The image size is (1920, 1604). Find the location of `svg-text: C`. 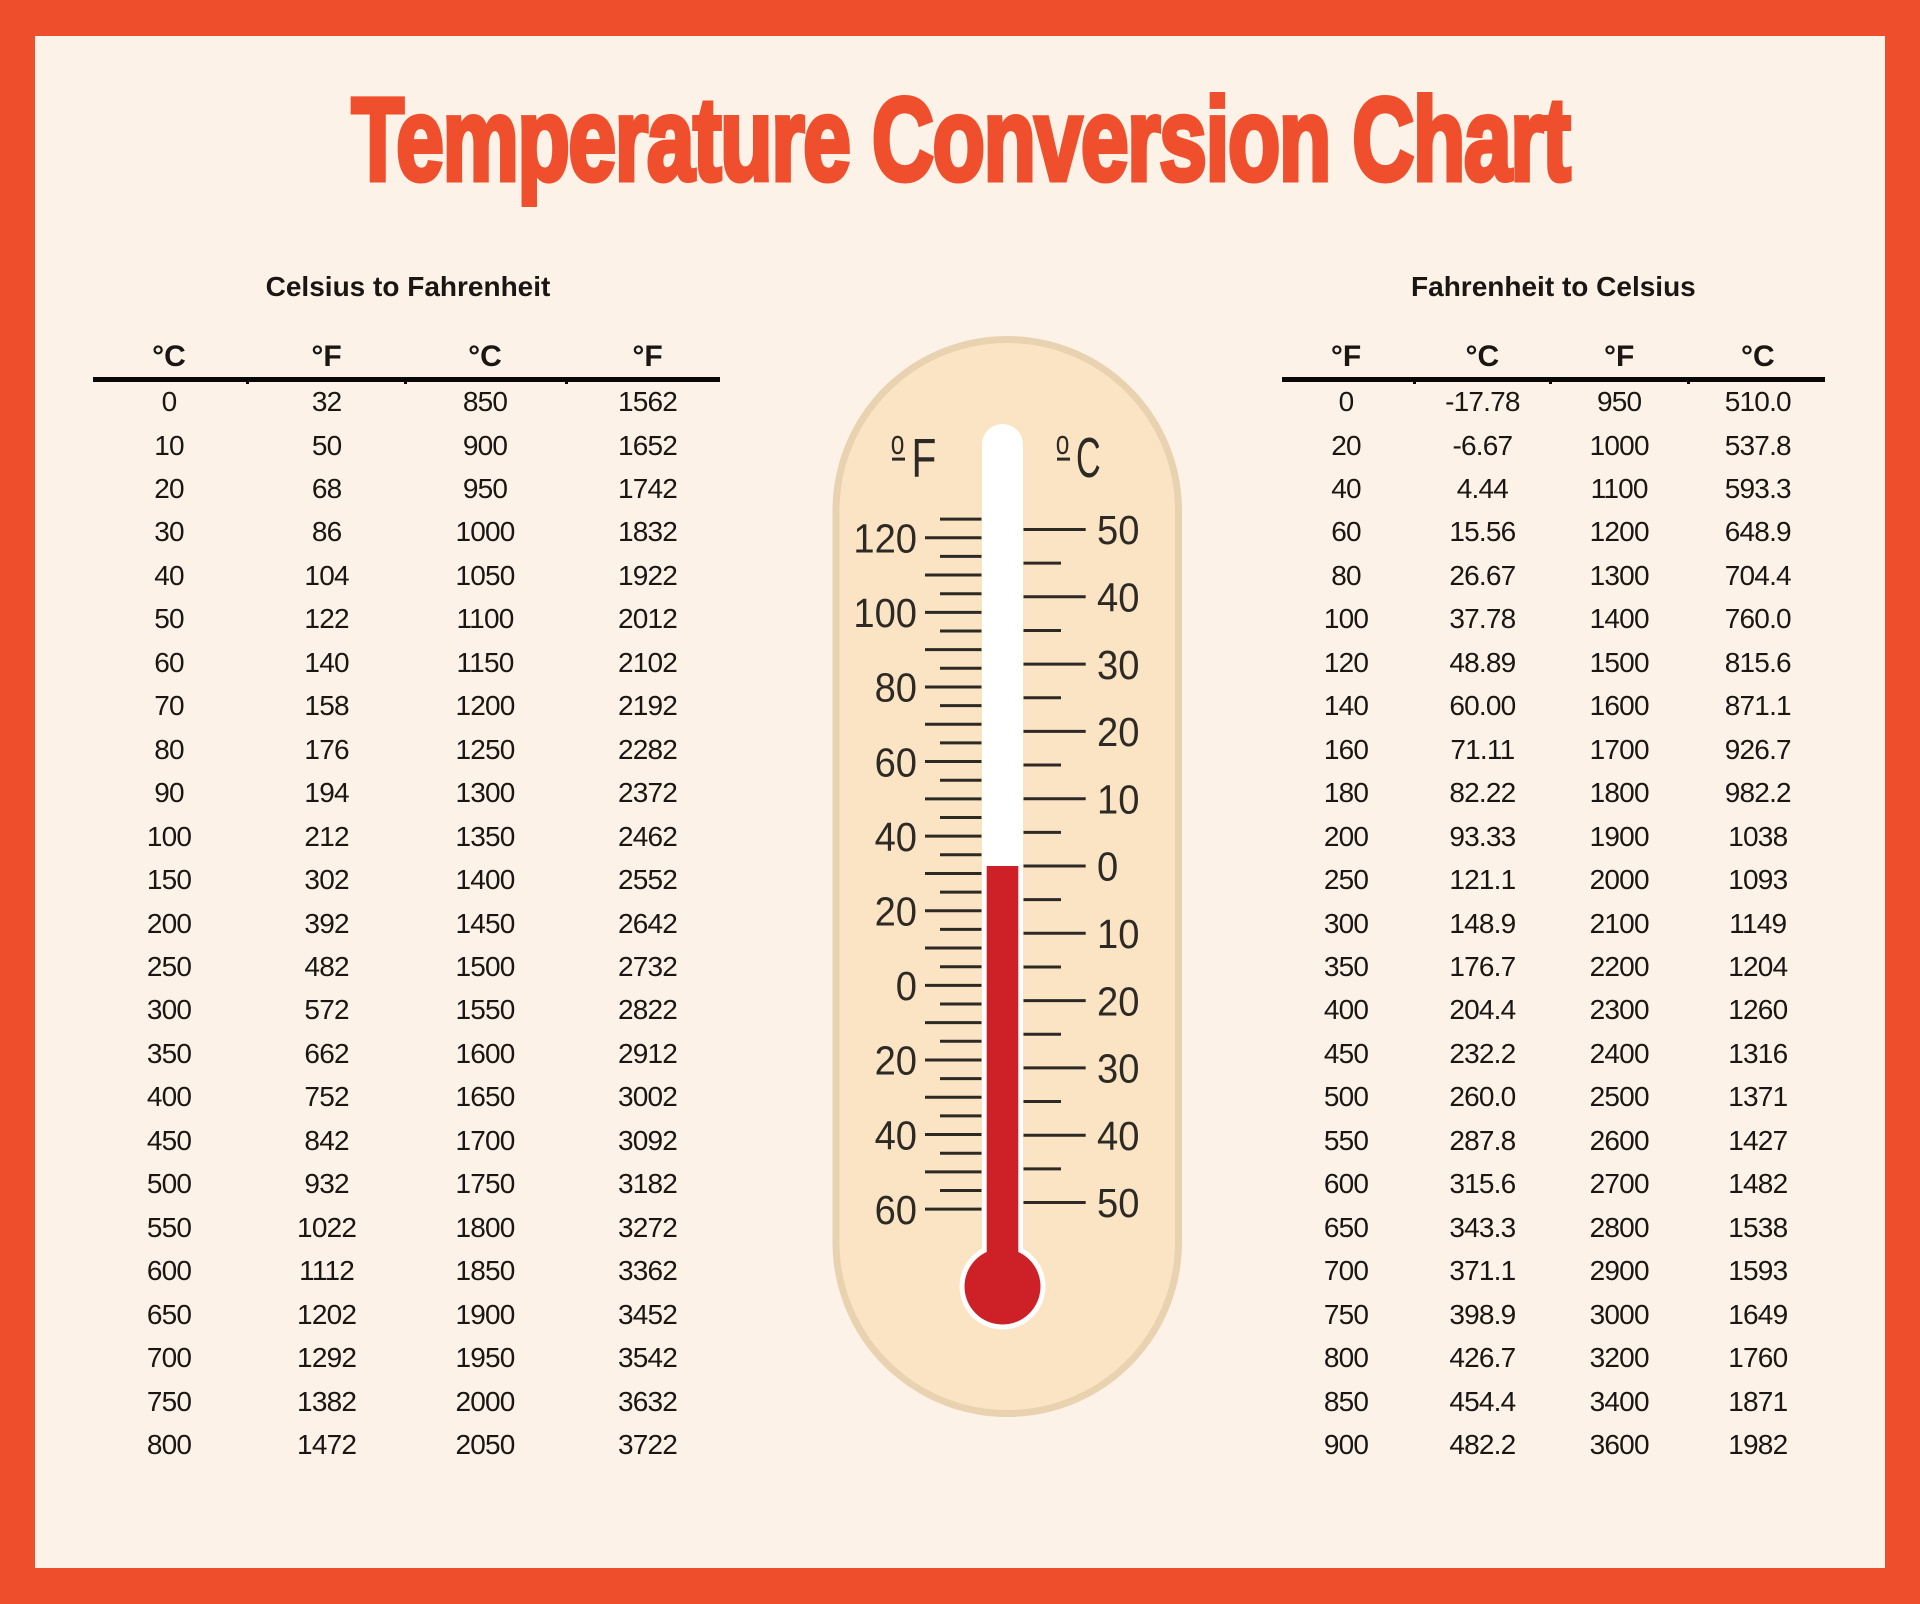

svg-text: C is located at coordinates (1088, 457).